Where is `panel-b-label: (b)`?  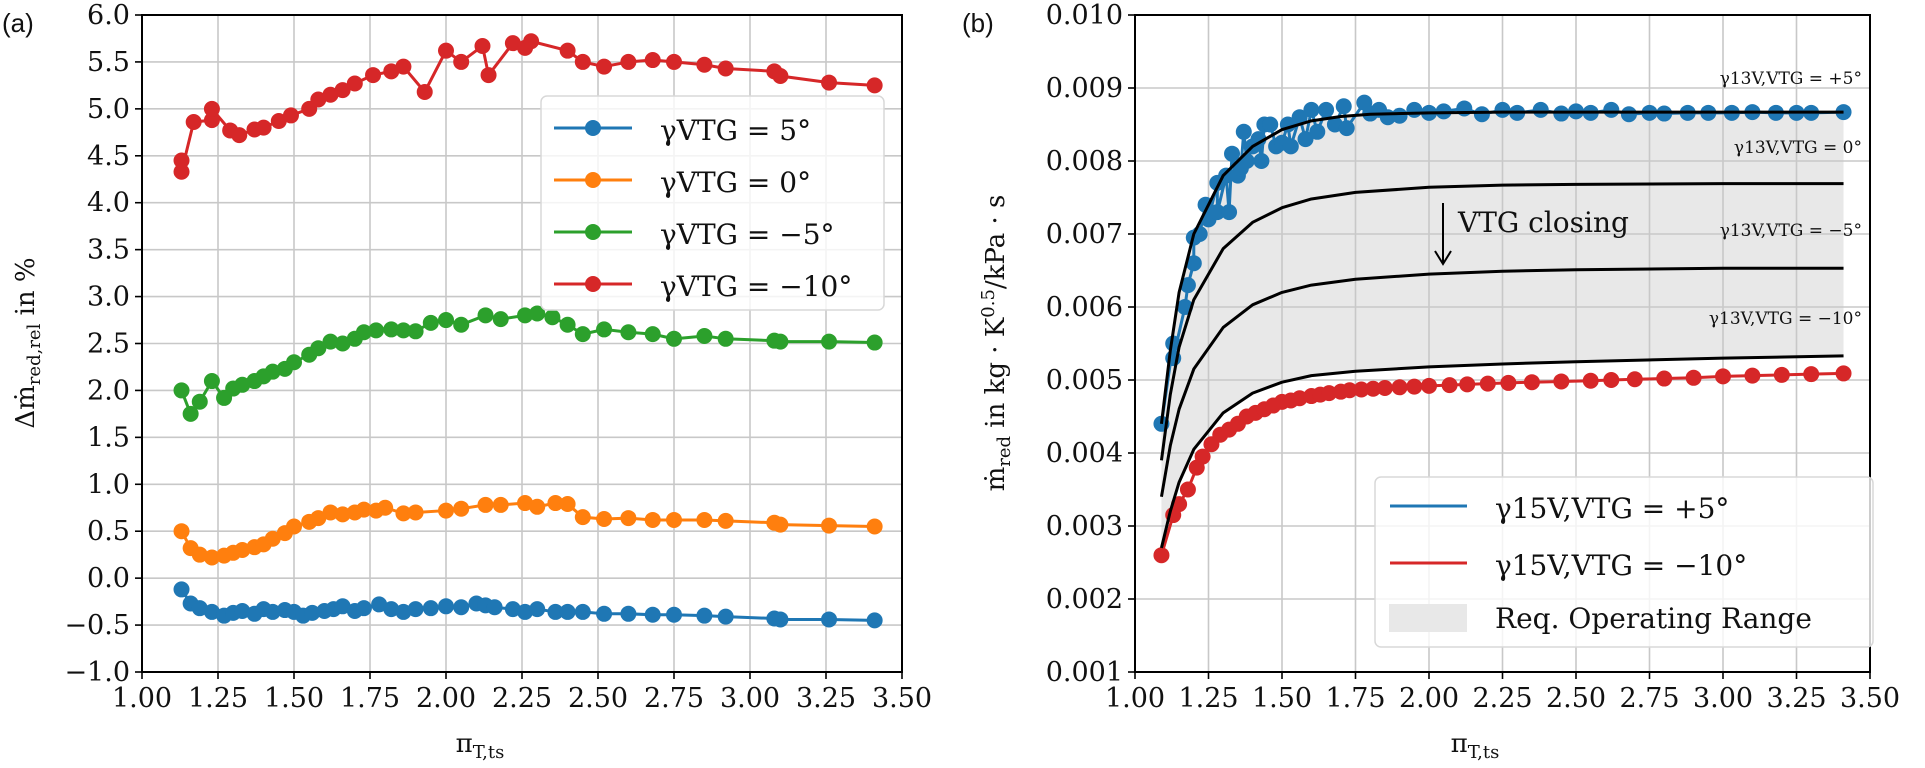
panel-b-label: (b) is located at coordinates (978, 23).